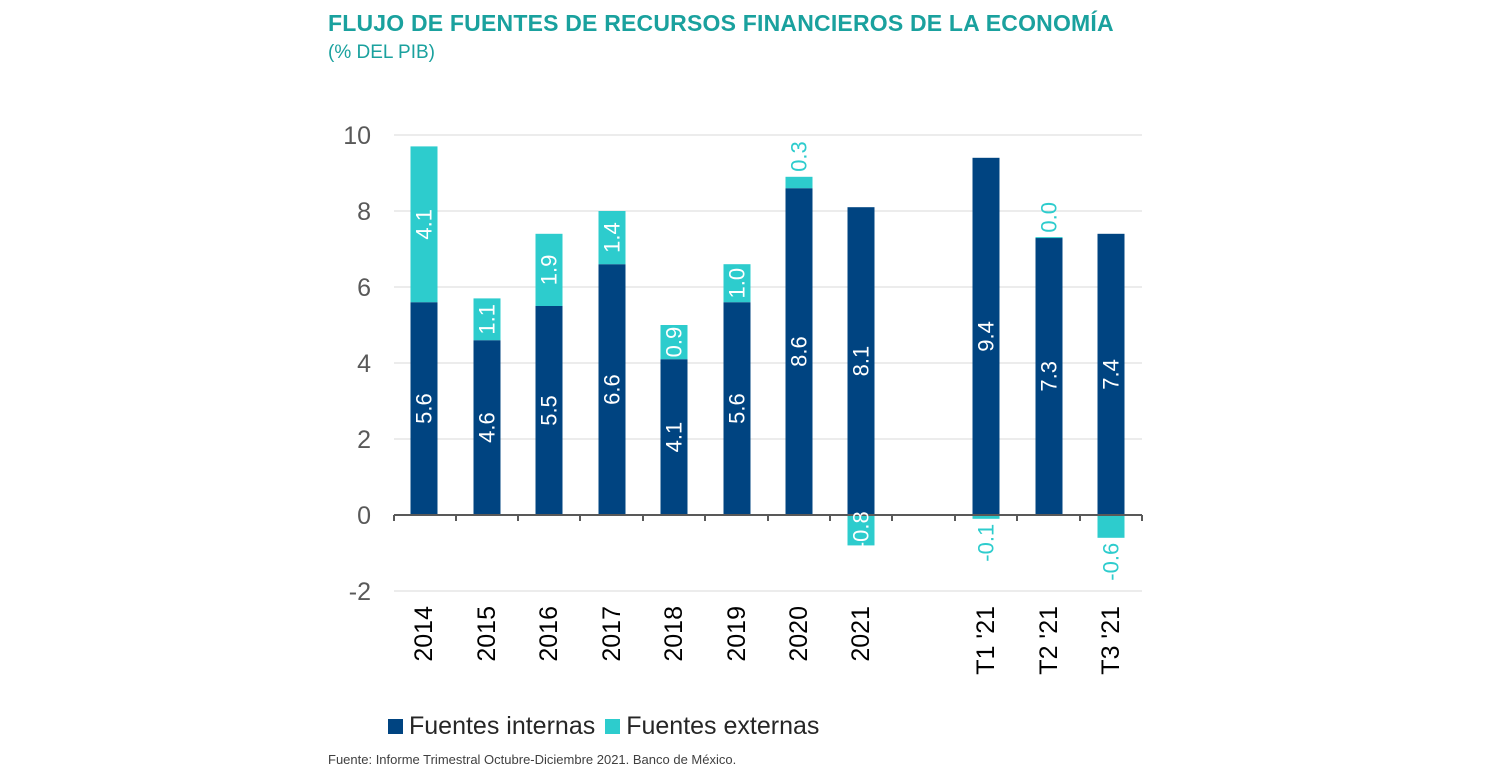 The height and width of the screenshot is (777, 1501). Describe the element at coordinates (381, 52) in the screenshot. I see `chart-subtitle: (% DEL PIB)` at that location.